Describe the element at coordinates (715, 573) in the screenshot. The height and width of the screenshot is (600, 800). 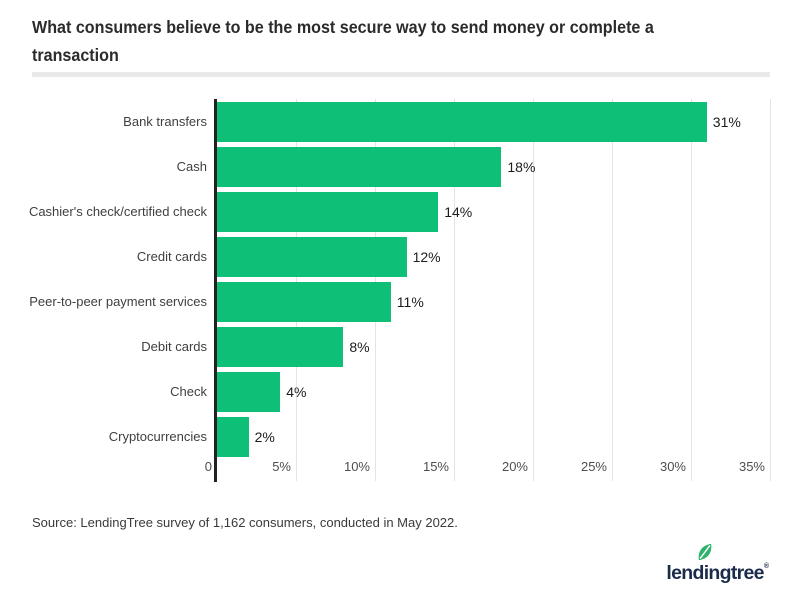
I see `logo-wordmark: lendingtree` at that location.